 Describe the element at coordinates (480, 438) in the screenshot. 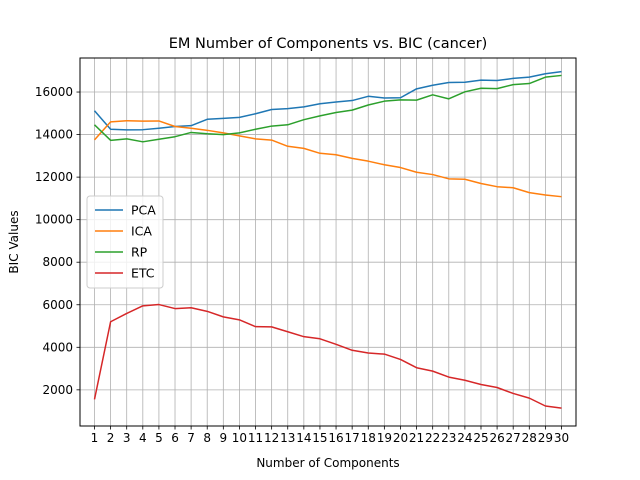

I see `x-tick-label: 25` at that location.